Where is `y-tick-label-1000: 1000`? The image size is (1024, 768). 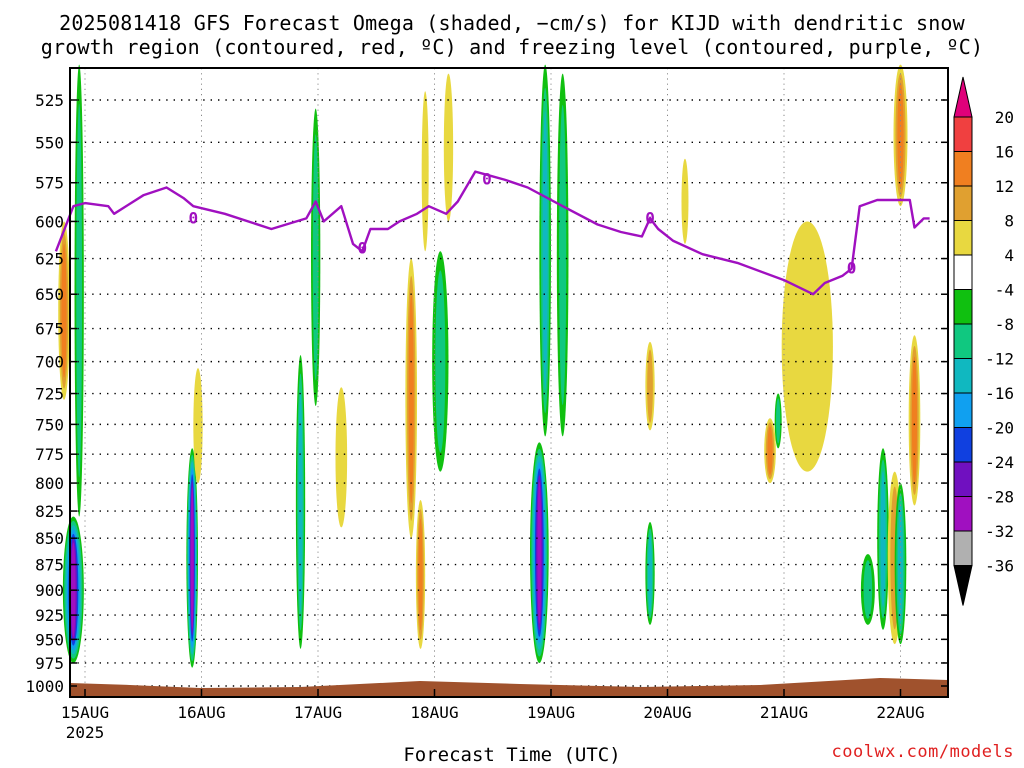
y-tick-label-1000: 1000 is located at coordinates (44, 686).